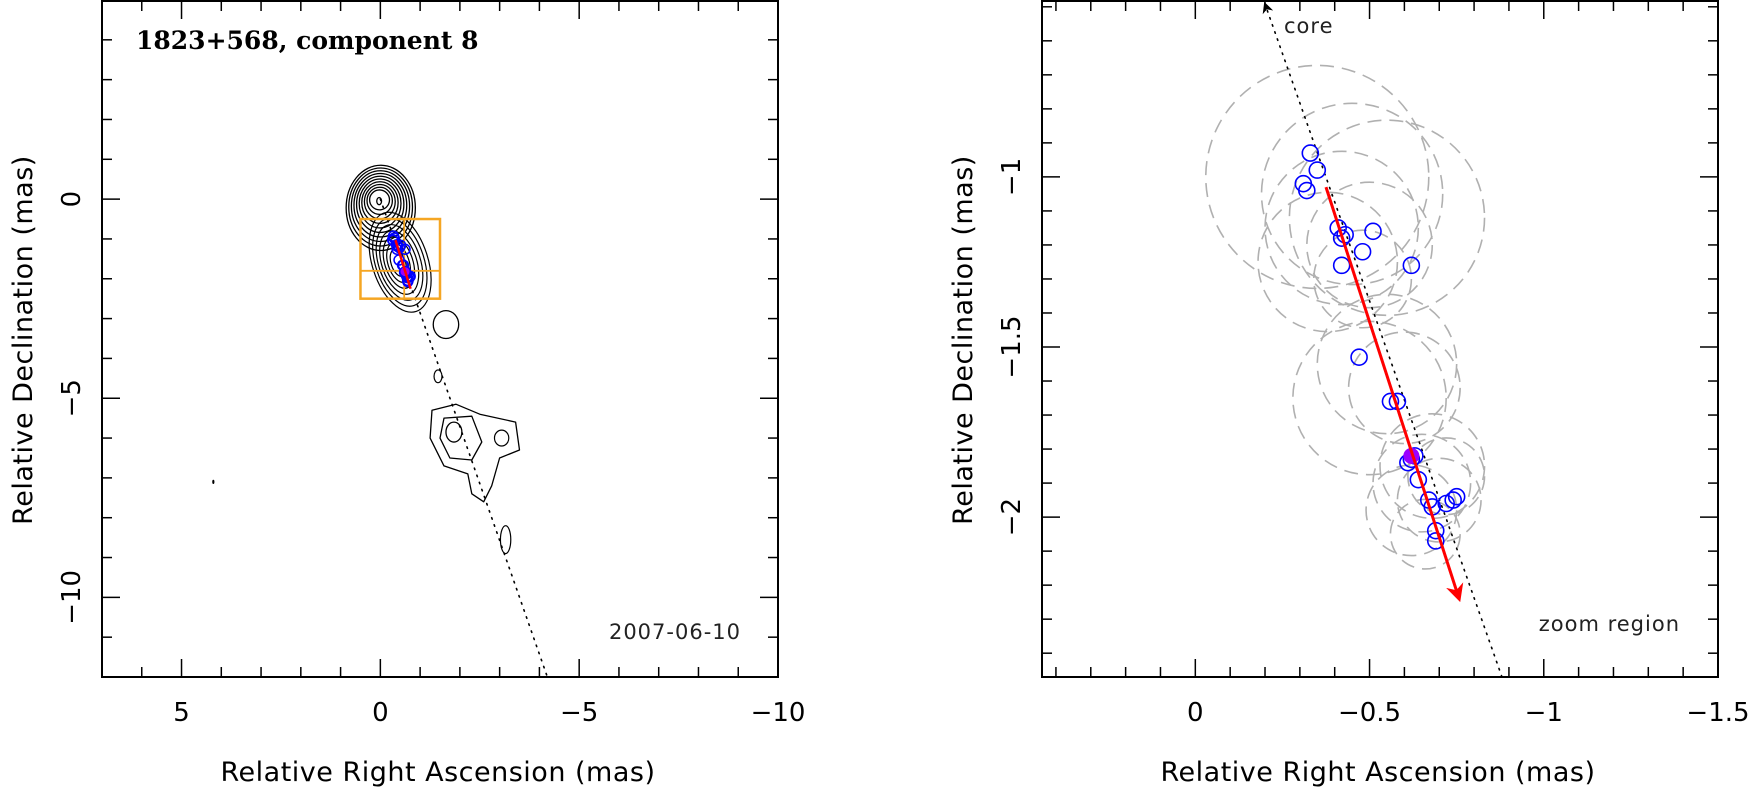 This screenshot has height=792, width=1750. I want to click on right-x-axis-label: Relative Right Ascension (mas), so click(1377, 772).